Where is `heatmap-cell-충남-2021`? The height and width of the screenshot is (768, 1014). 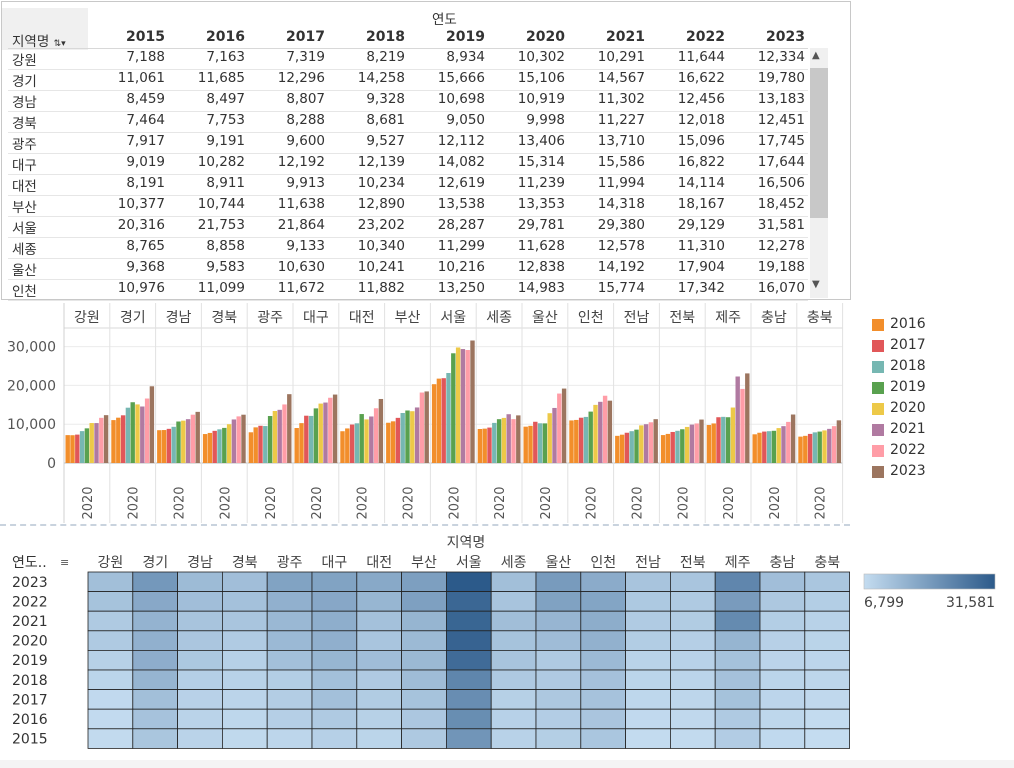
heatmap-cell-충남-2021 is located at coordinates (782, 621).